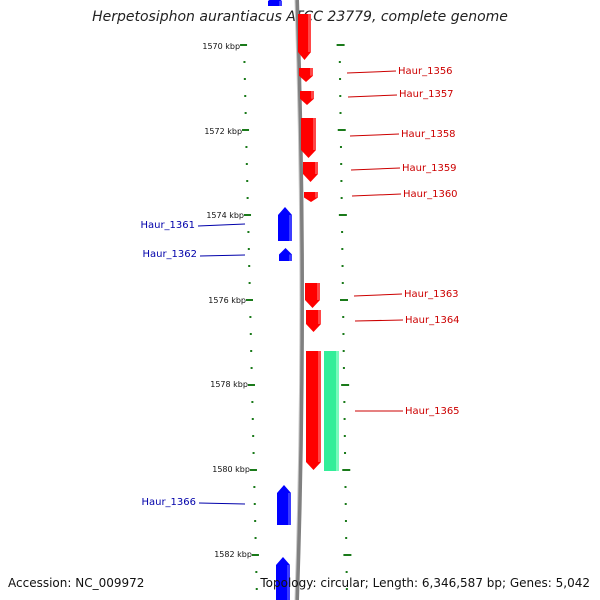  I want to click on gene-label: Haur_1358, so click(428, 134).